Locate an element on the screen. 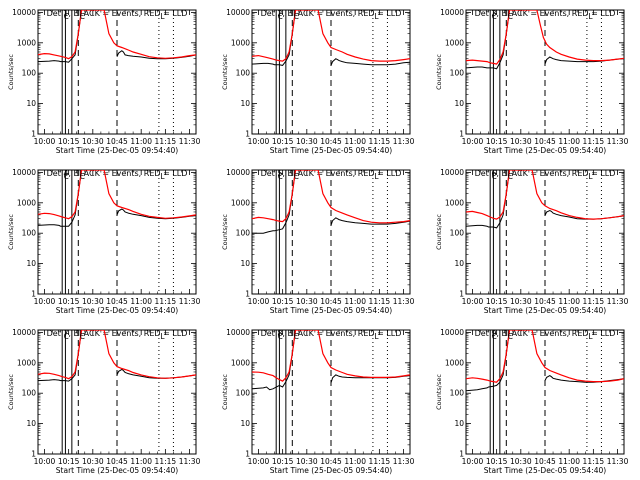  events-series-line is located at coordinates (488, 199).